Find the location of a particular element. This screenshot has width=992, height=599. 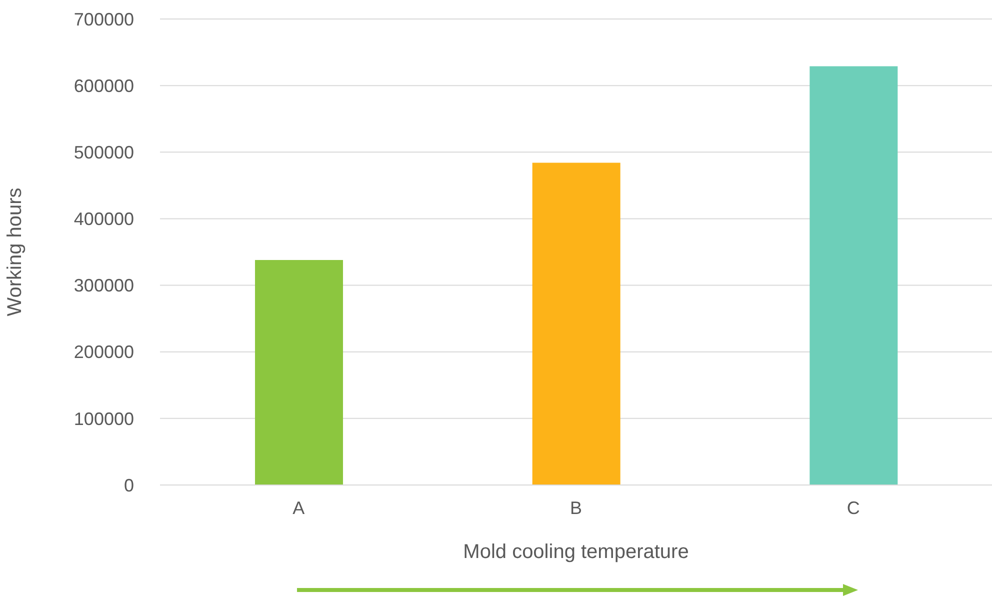

y-tick-label: 200000 is located at coordinates (104, 352).